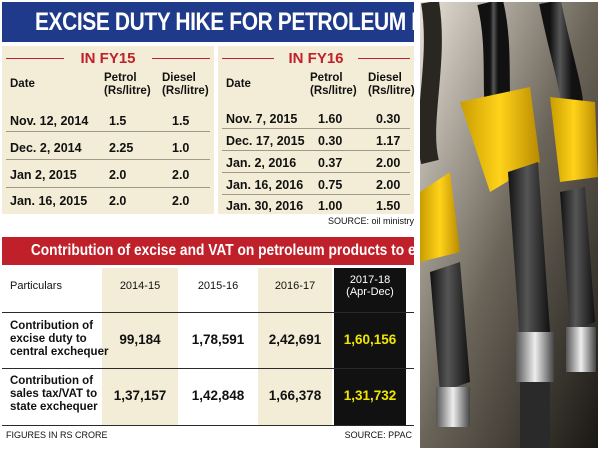 This screenshot has height=450, width=600. What do you see at coordinates (370, 395) in the screenshot?
I see `table-cell-highlight: 1,31,732` at bounding box center [370, 395].